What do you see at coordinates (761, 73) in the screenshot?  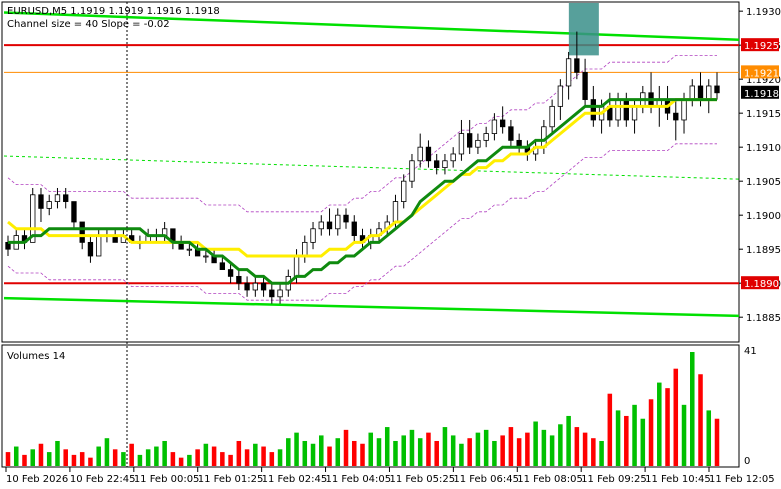 I see `price-label-text: 1.1921` at bounding box center [761, 73].